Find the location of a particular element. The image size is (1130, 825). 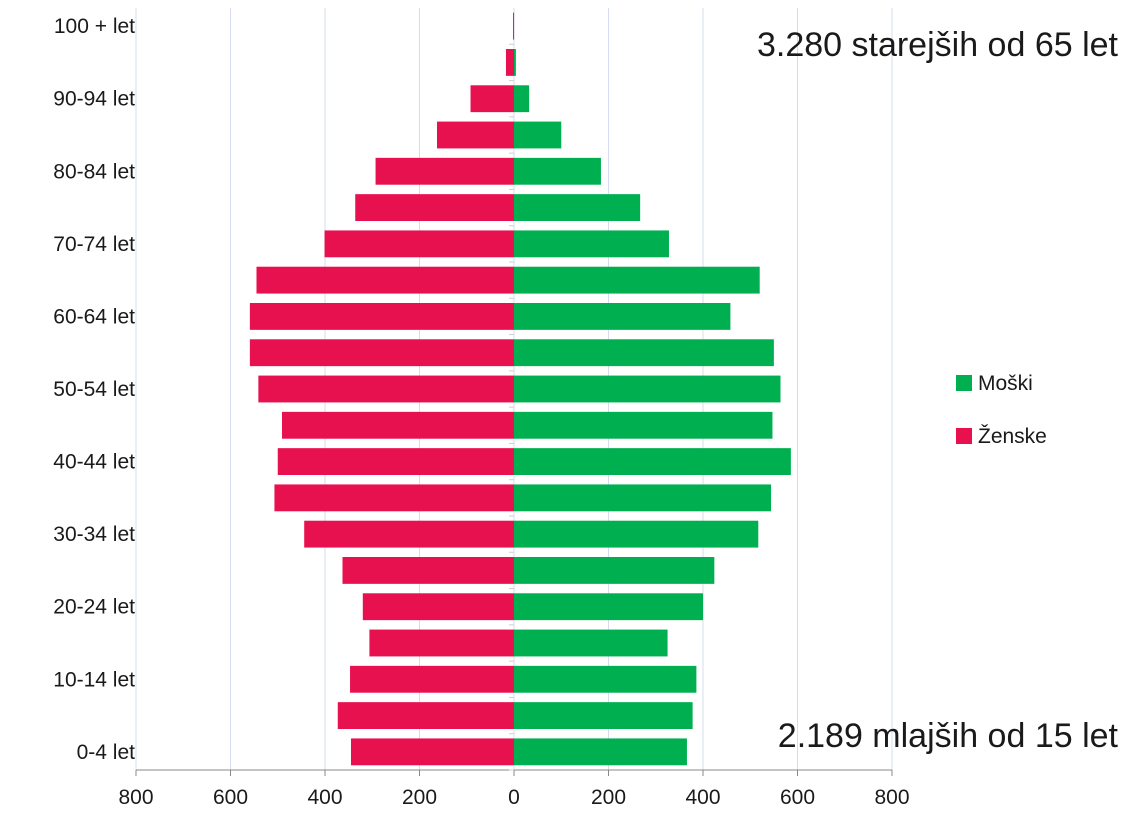

category-label: 20-24 let is located at coordinates (94, 607).